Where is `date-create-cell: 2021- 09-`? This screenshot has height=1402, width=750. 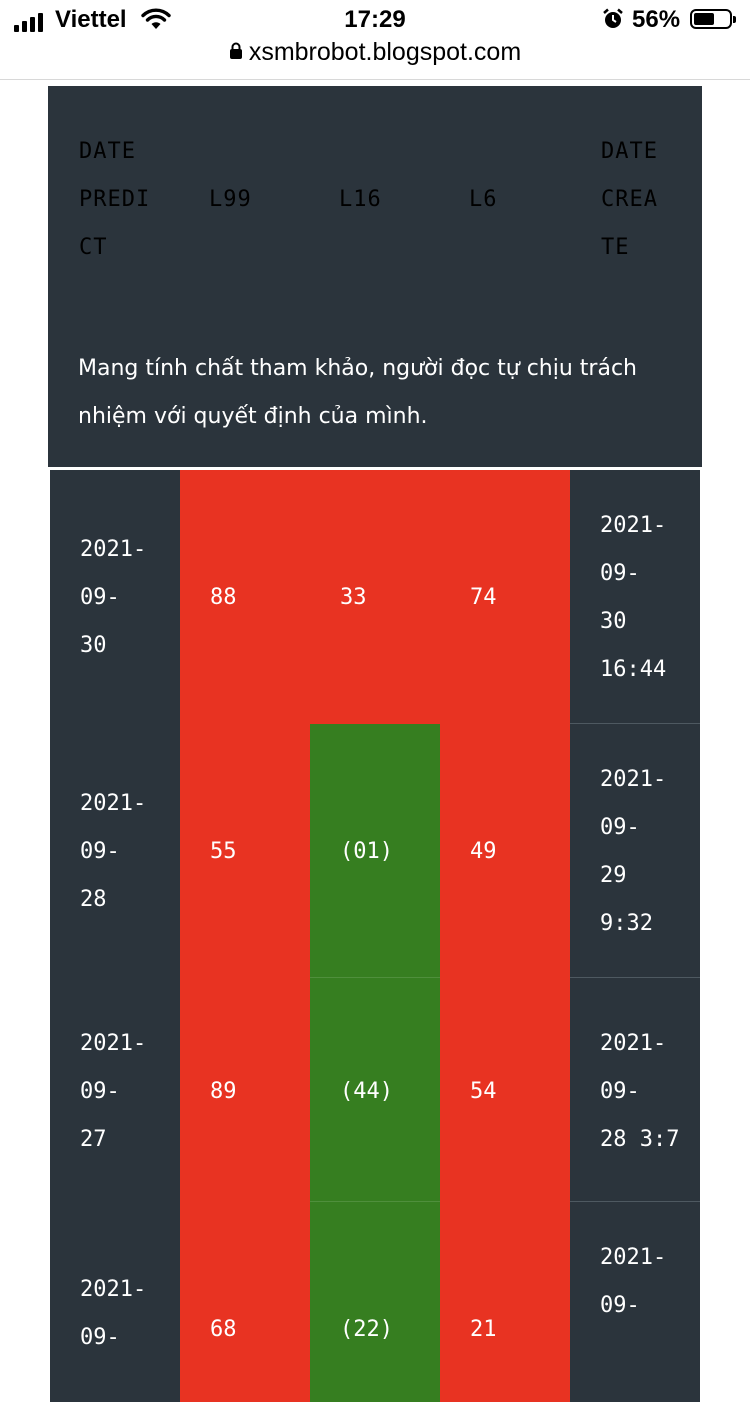 date-create-cell: 2021- 09- is located at coordinates (635, 1302).